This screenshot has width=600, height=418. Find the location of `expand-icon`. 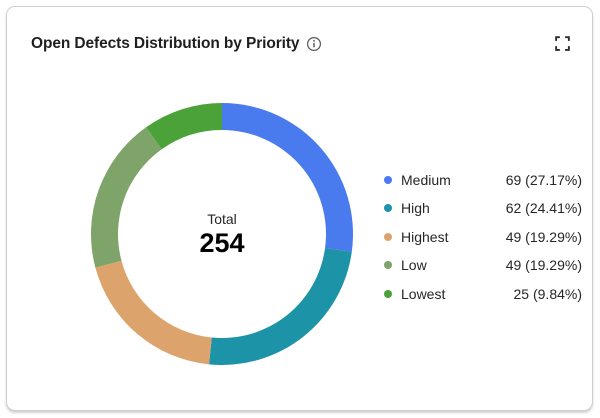

expand-icon is located at coordinates (562, 43).